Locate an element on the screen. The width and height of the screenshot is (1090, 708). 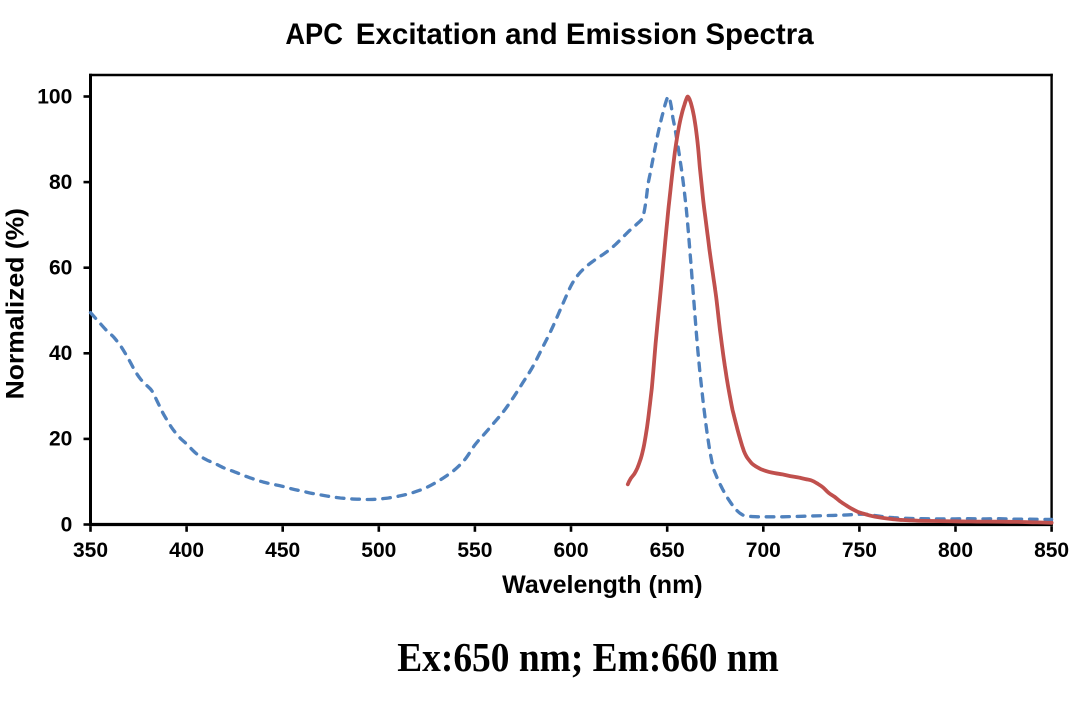
svg-text: Wavelength (nm) is located at coordinates (602, 585).